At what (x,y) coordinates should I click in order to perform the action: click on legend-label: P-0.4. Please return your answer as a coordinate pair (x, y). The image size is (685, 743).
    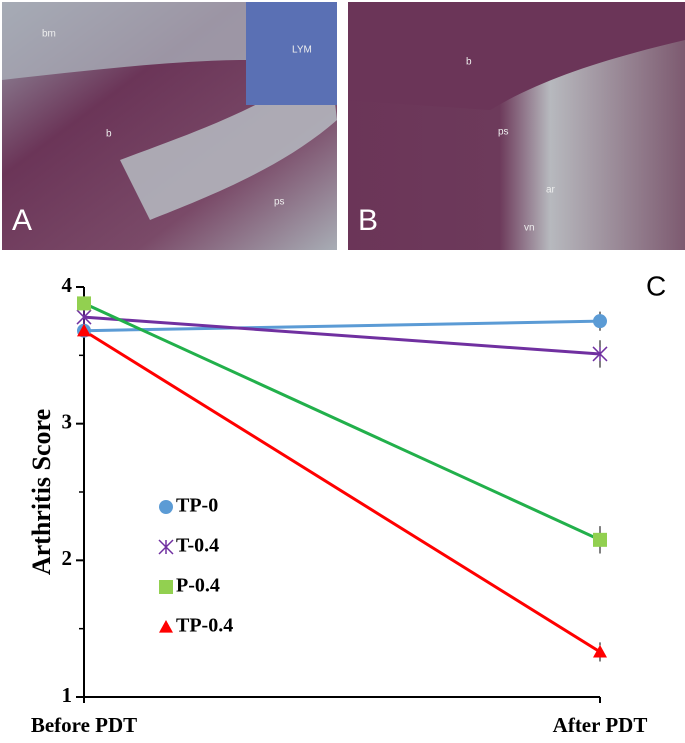
    Looking at the image, I should click on (198, 586).